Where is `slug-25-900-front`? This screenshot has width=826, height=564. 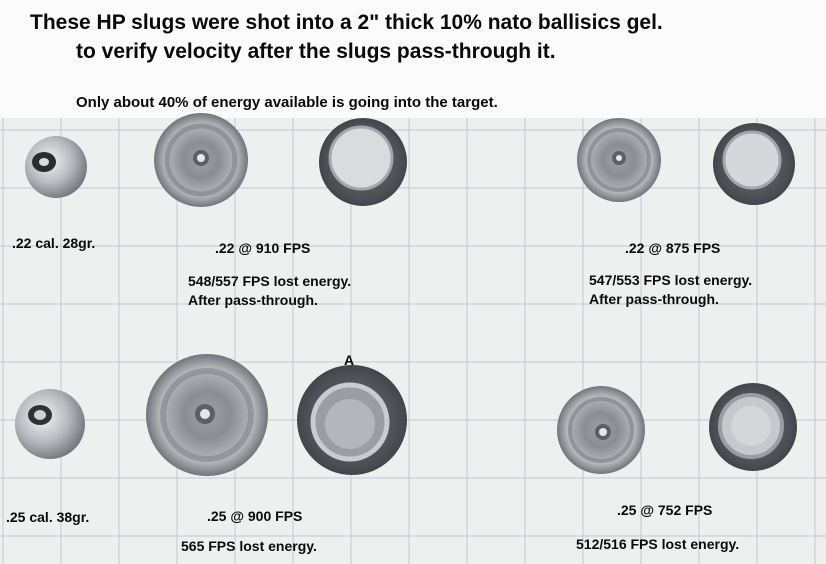 slug-25-900-front is located at coordinates (207, 415).